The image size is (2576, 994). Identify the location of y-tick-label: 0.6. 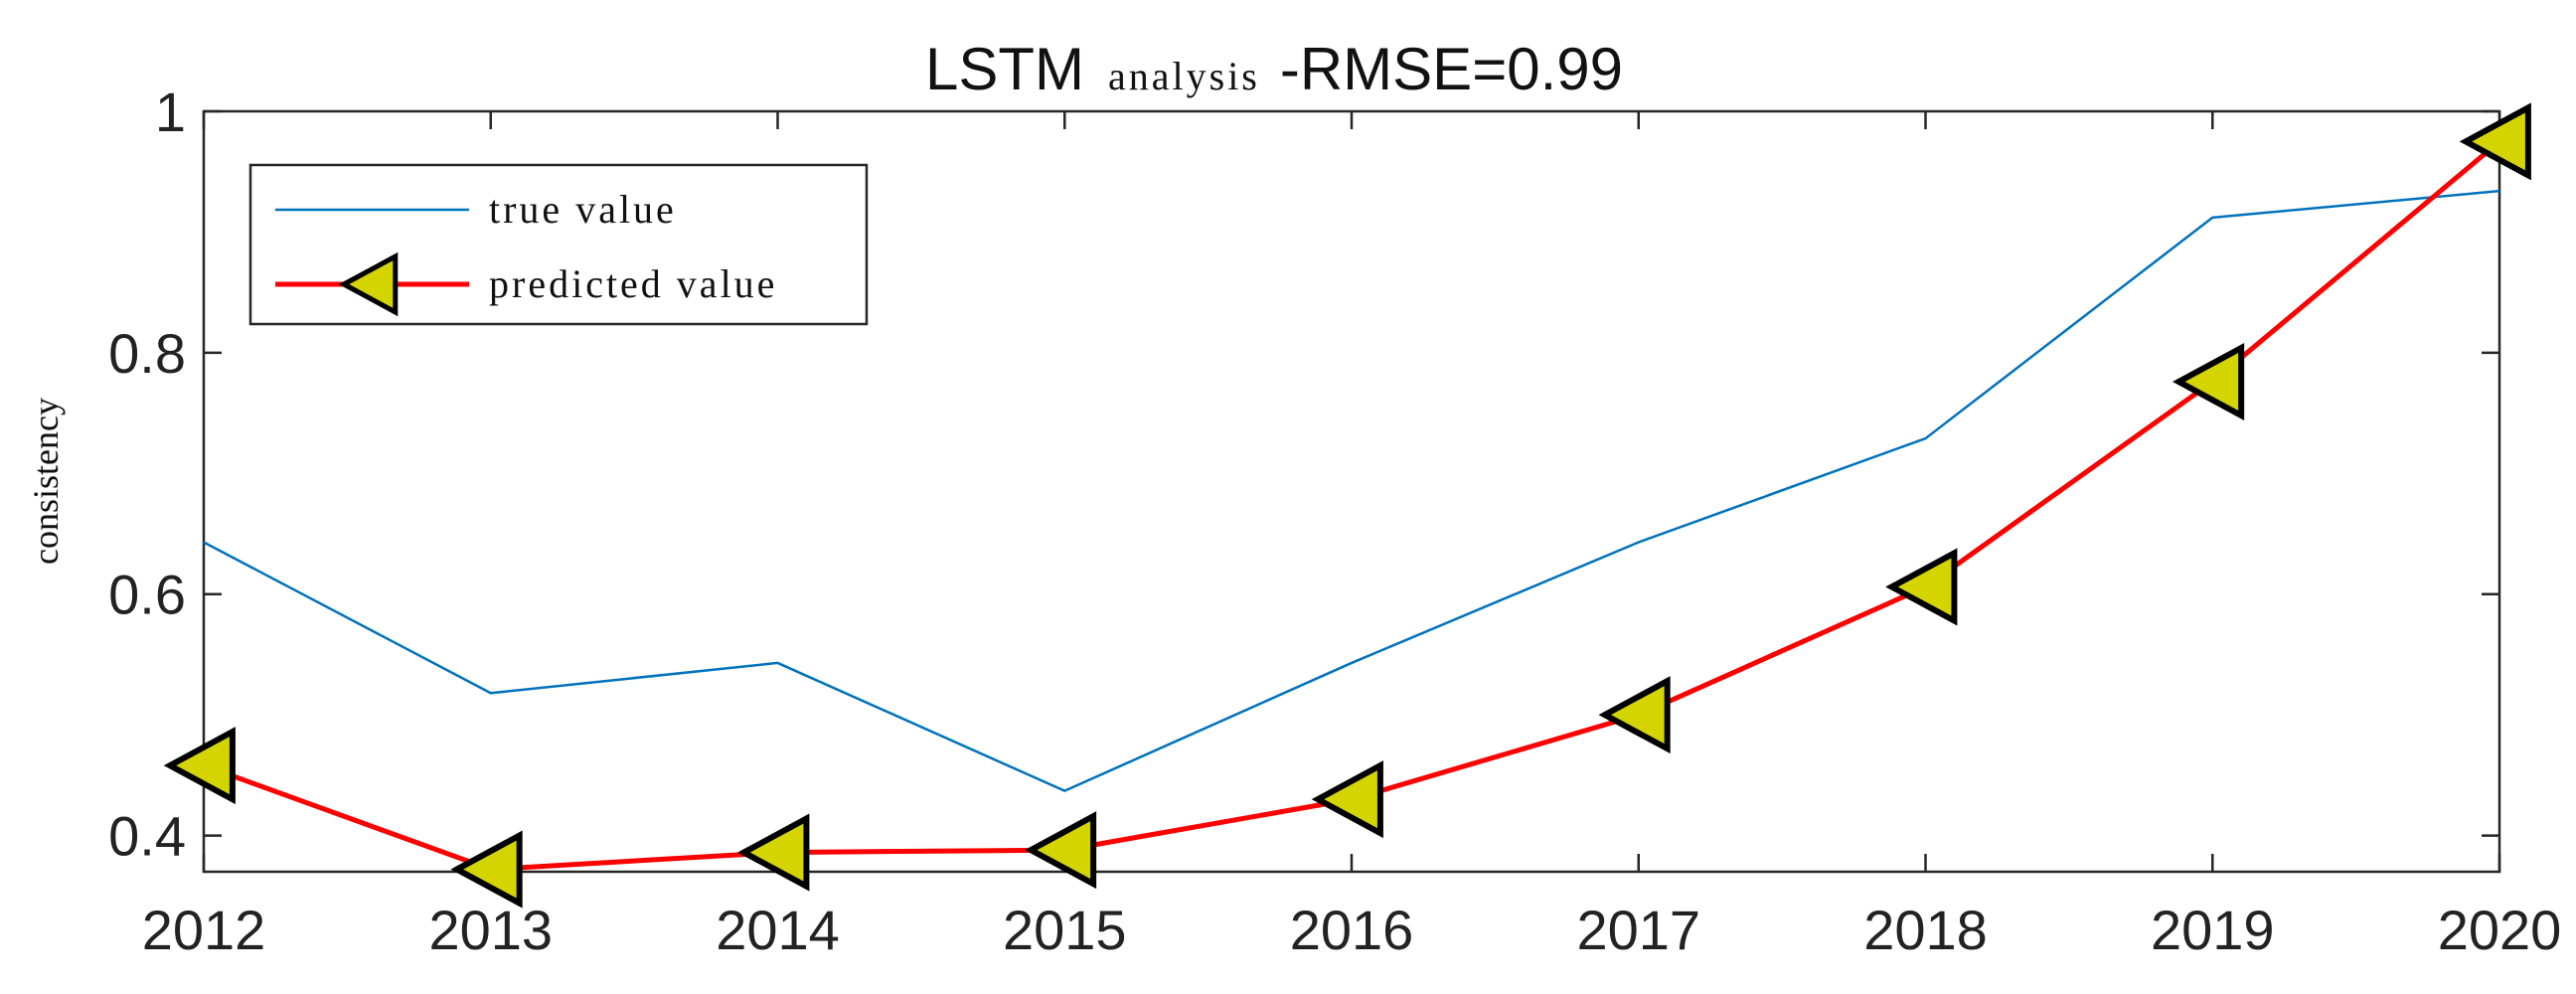
(147, 595).